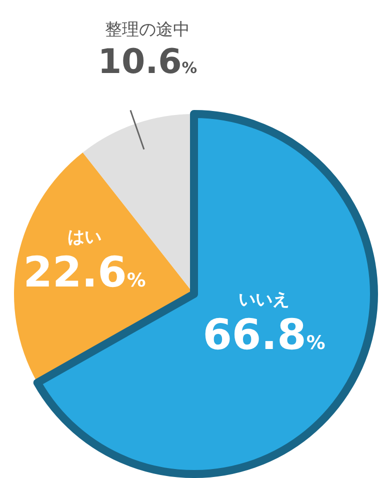 The image size is (388, 478). Describe the element at coordinates (264, 334) in the screenshot. I see `data-label: 66.8%` at that location.